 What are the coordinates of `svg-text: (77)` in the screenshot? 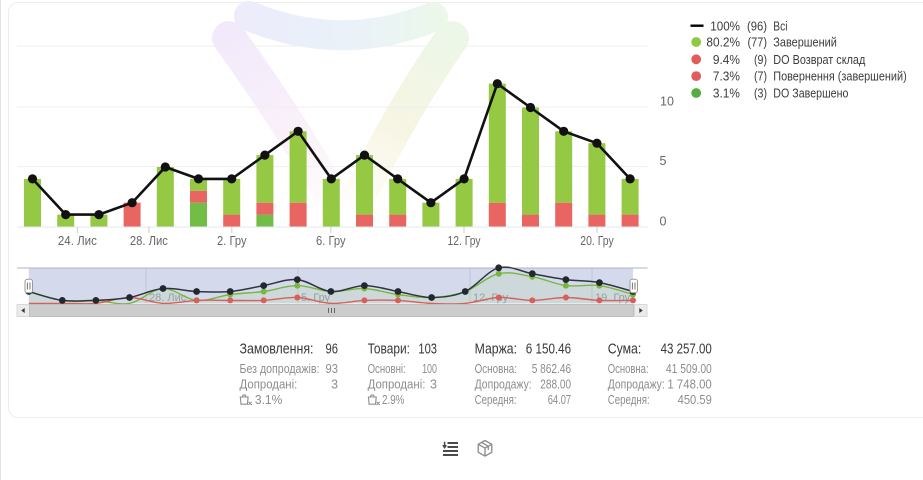 It's located at (758, 42).